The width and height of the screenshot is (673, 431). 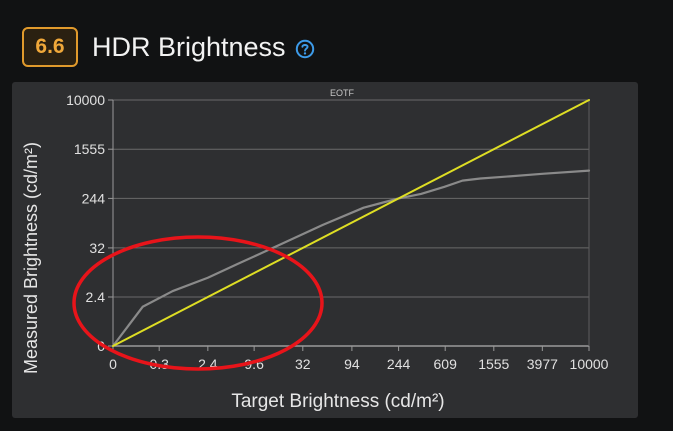 I want to click on section-header: 6.6 HDR Brightness, so click(x=168, y=47).